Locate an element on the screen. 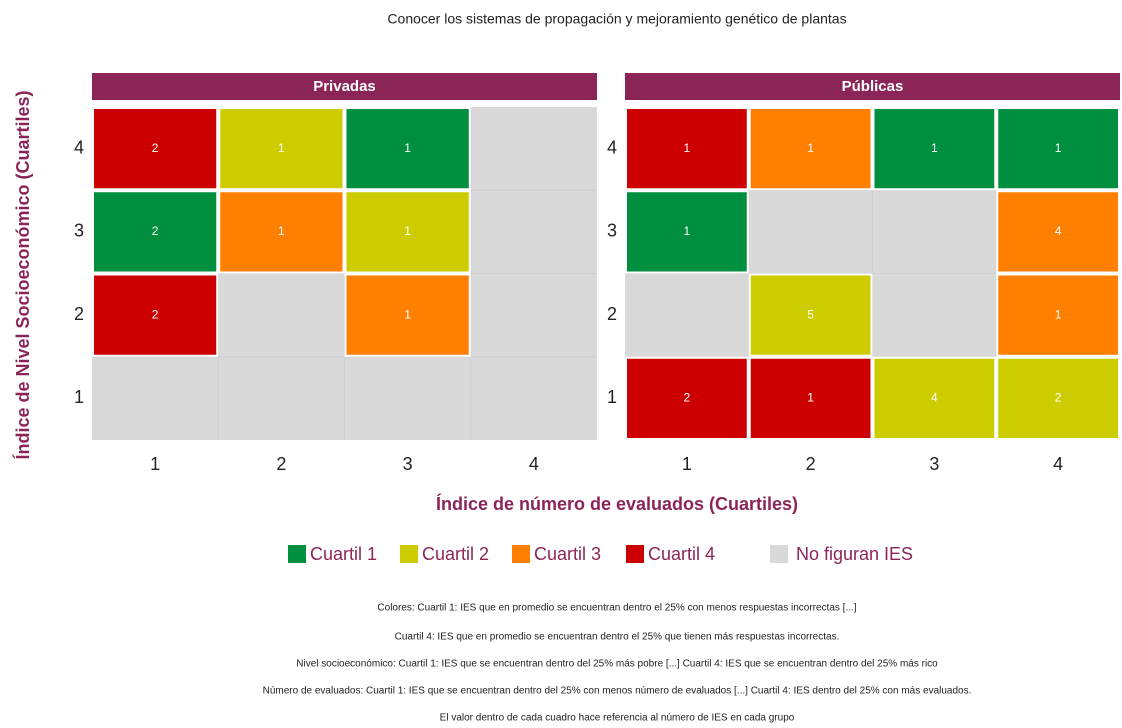 The image size is (1122, 728). legend-label: Cuartil 3 is located at coordinates (567, 554).